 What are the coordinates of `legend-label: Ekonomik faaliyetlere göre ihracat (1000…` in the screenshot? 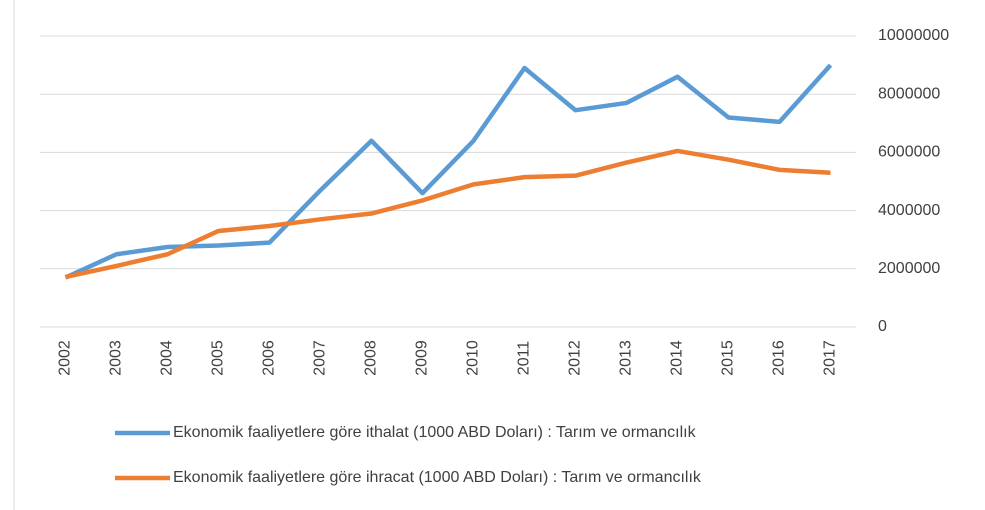 It's located at (437, 477).